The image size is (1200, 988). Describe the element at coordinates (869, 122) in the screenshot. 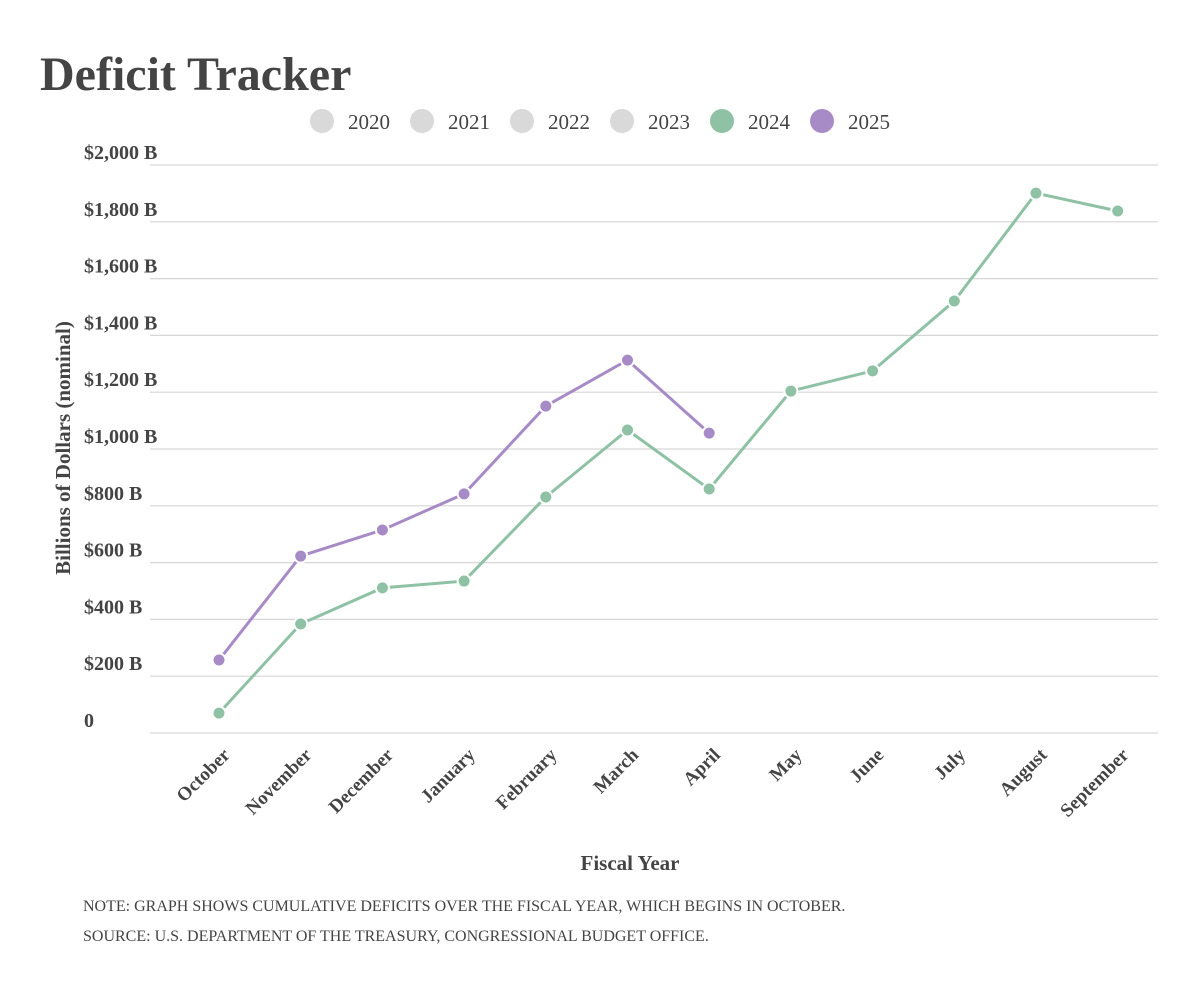

I see `legend-label: 2025` at that location.